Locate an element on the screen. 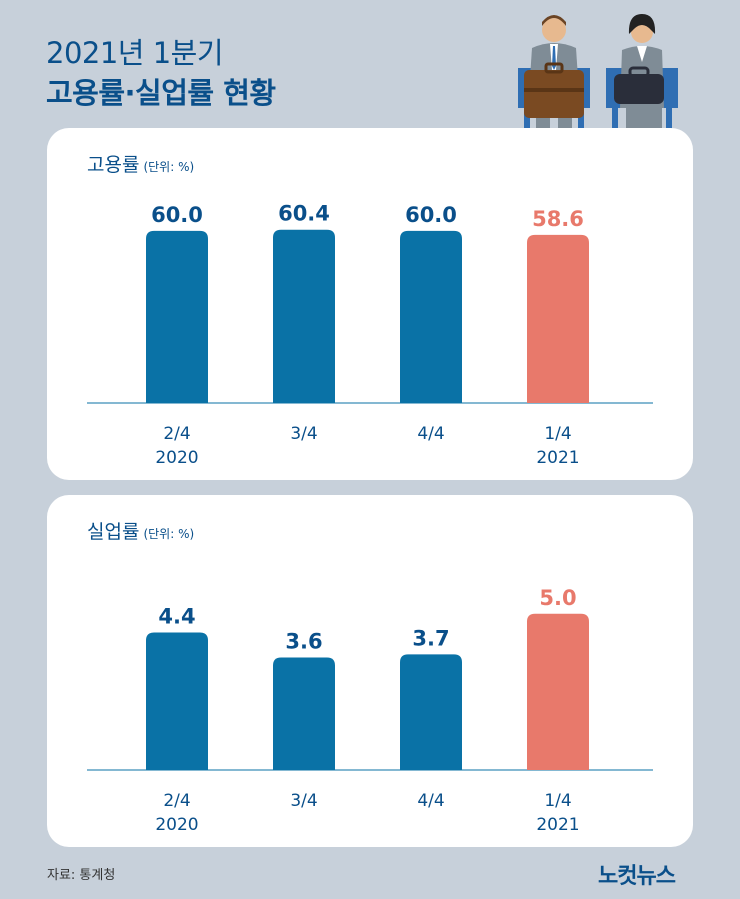  unemployment-category-label-3-year: 2021 is located at coordinates (557, 825).